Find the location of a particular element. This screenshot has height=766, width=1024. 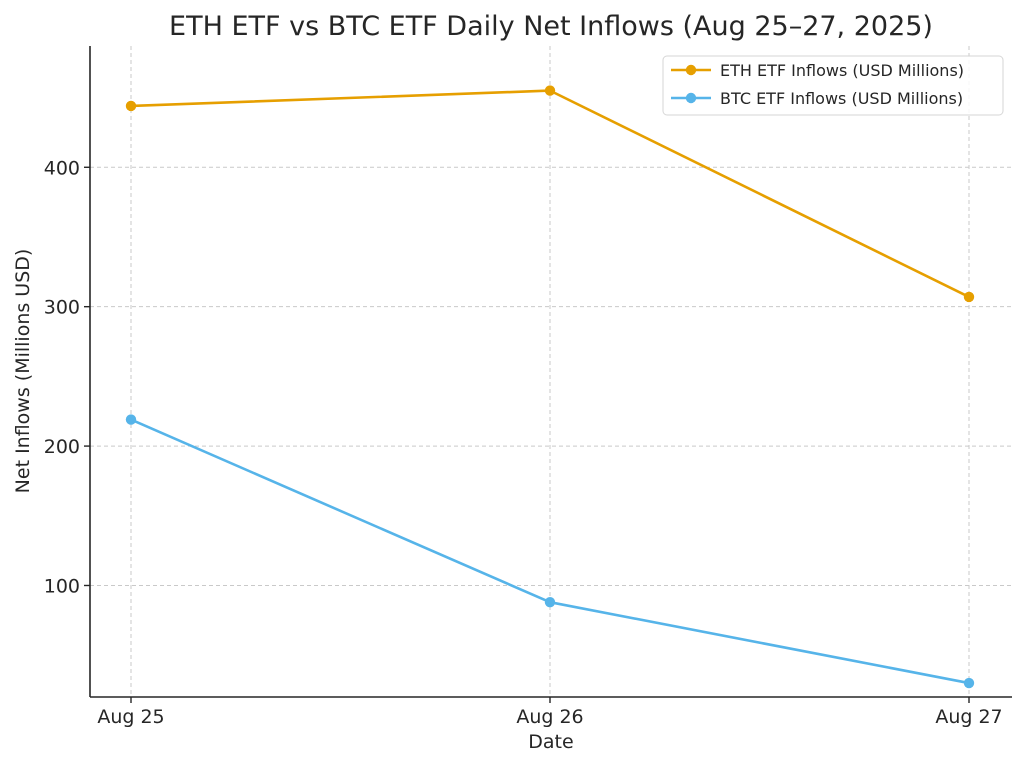

y-axis-label: Net Inflows (Millions USD) is located at coordinates (23, 371).